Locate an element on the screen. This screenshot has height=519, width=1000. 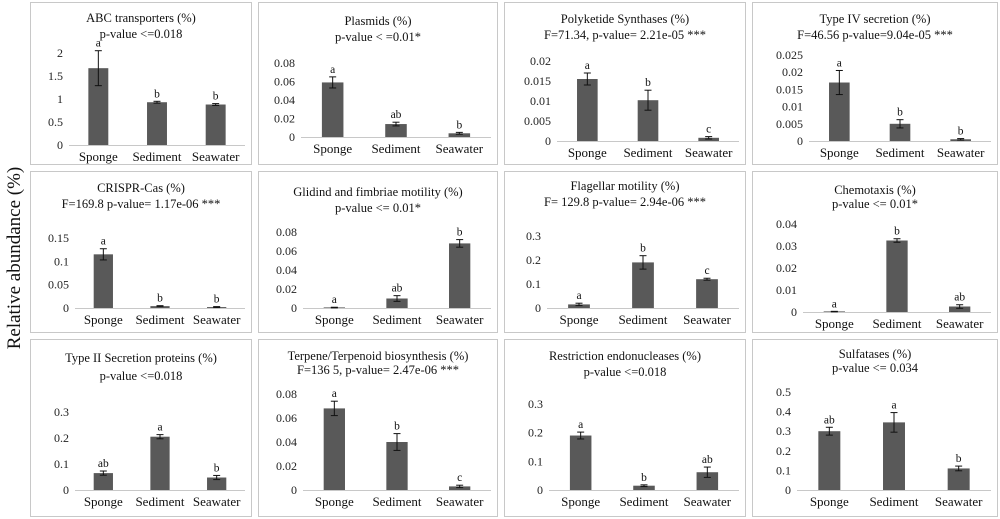
y-tick-label: 0.03 is located at coordinates (786, 246).